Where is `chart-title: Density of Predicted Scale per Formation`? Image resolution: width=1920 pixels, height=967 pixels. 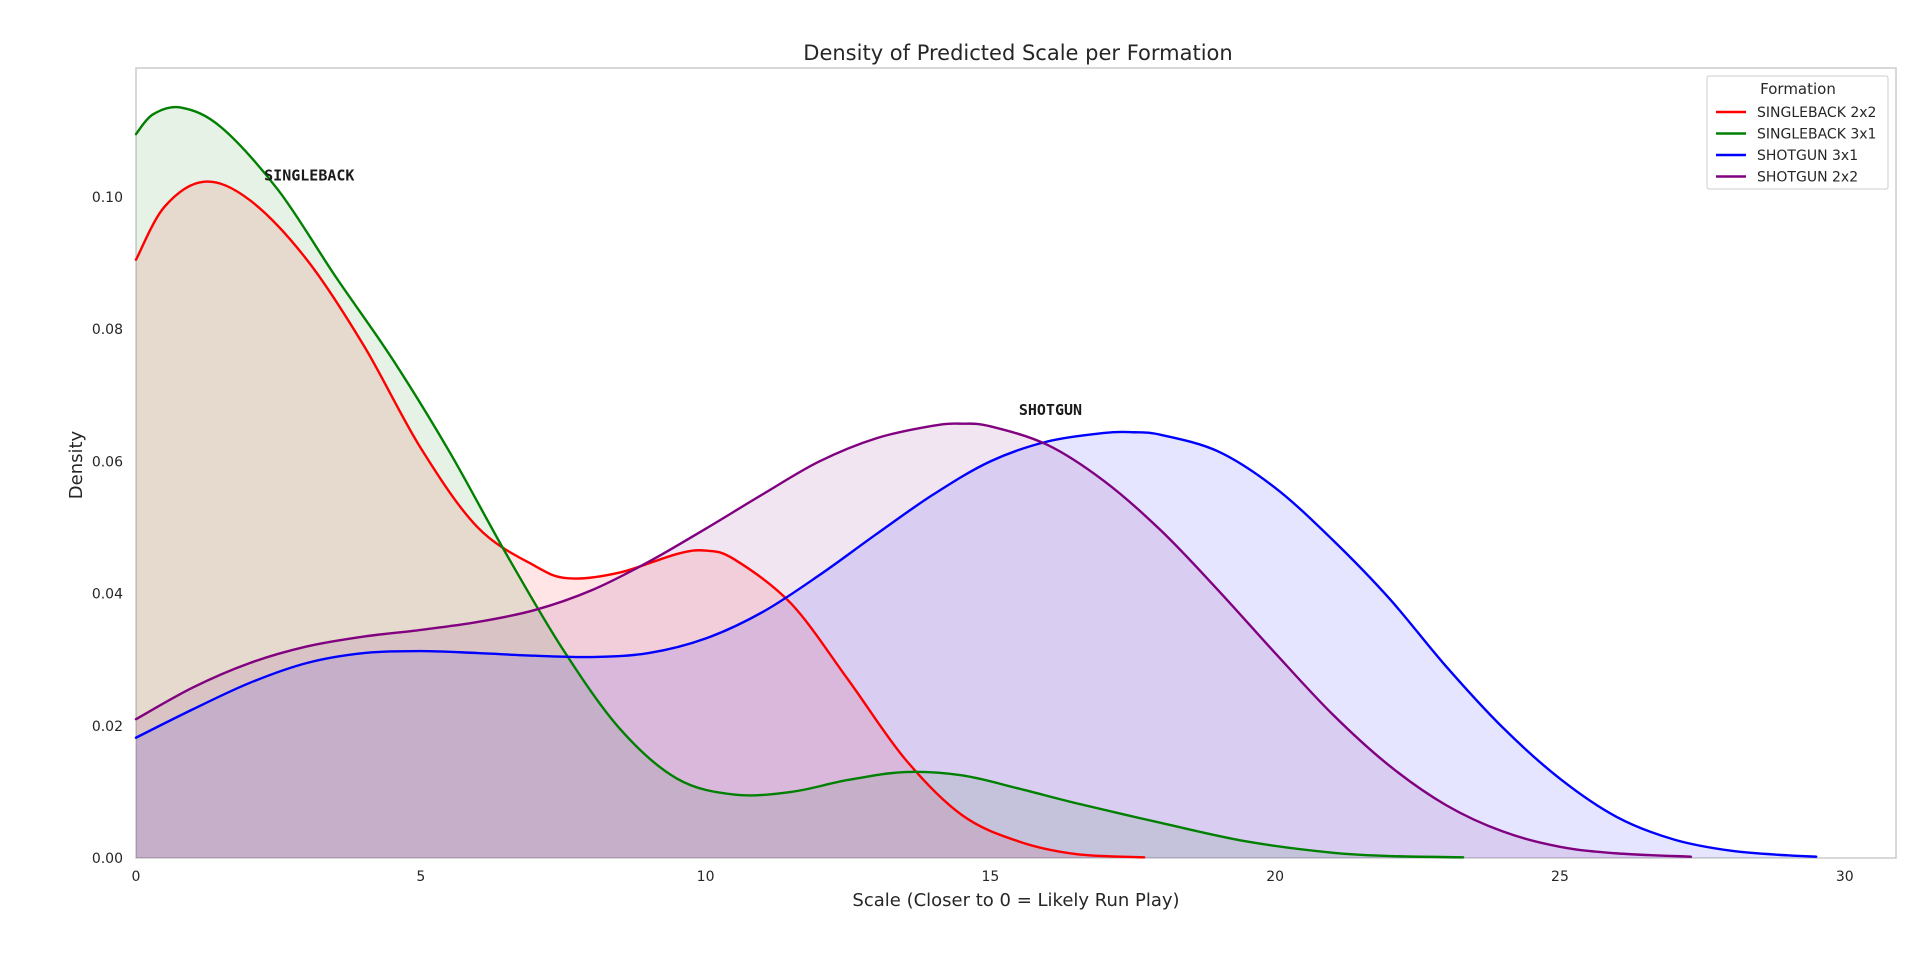 chart-title: Density of Predicted Scale per Formation is located at coordinates (1017, 53).